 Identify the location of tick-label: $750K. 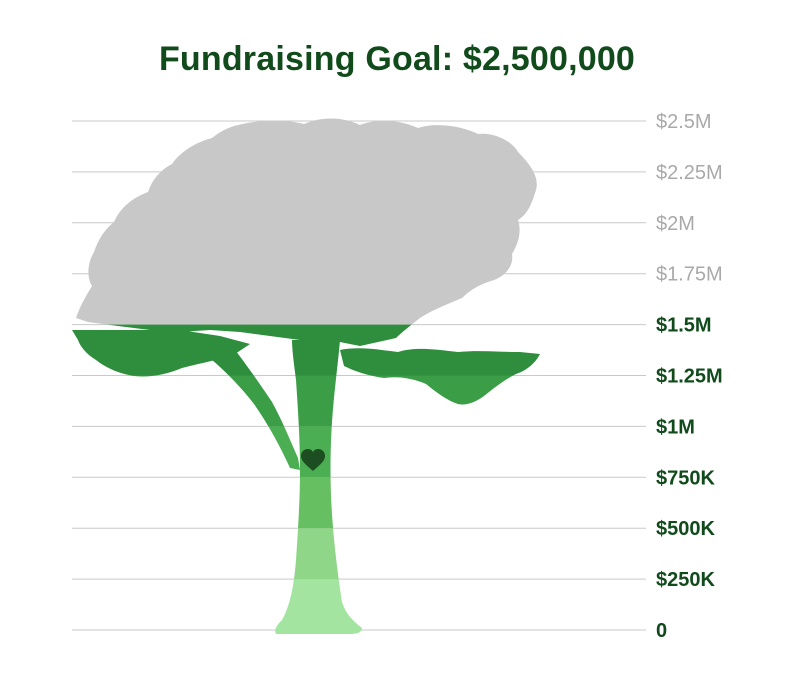
(685, 478).